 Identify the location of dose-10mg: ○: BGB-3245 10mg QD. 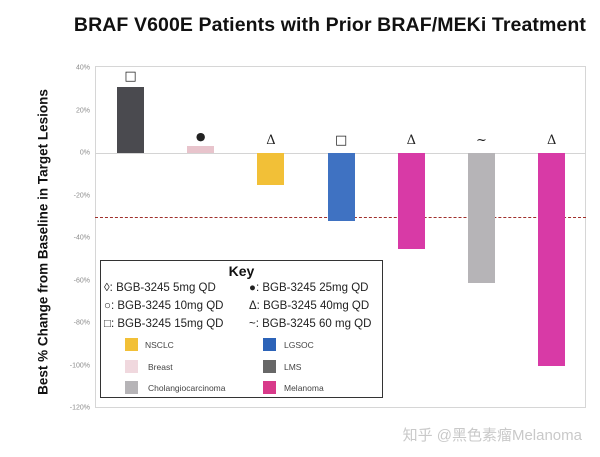
(164, 306).